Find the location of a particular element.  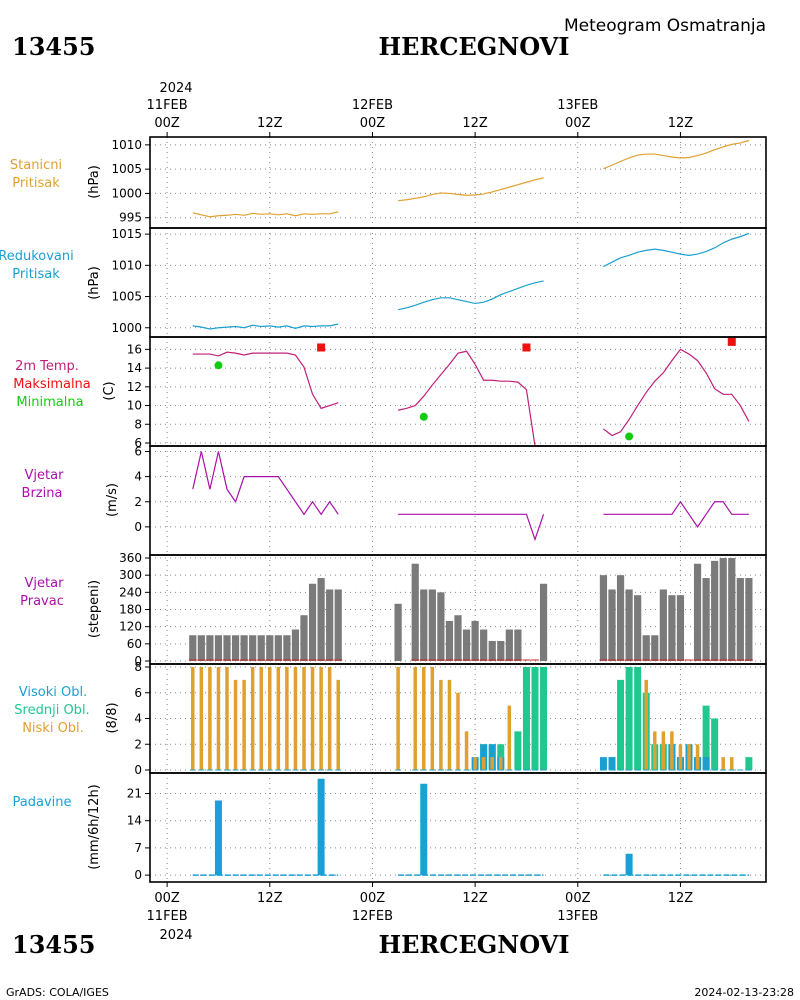

y-tick-label: 1010 is located at coordinates (126, 145).